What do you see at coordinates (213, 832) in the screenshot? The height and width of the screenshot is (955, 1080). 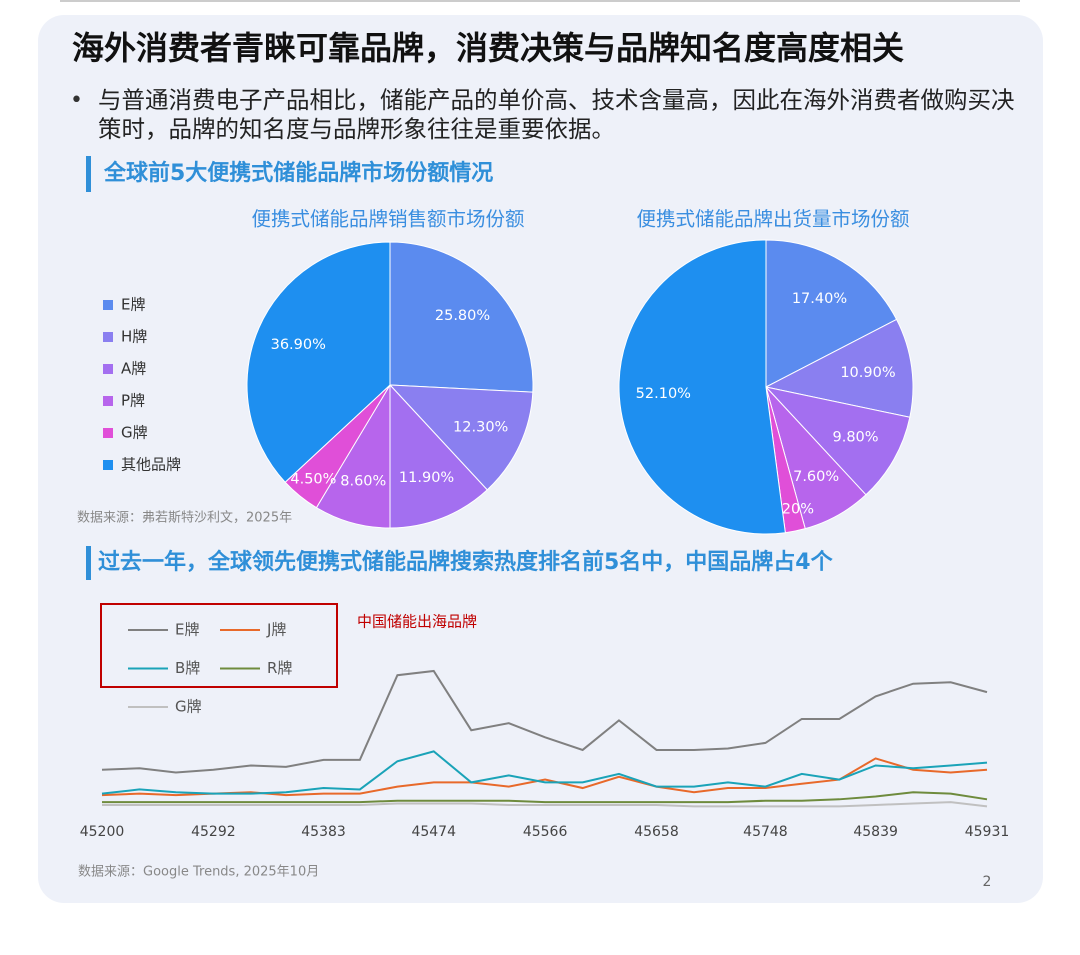 I see `x-tick-label: 45292` at bounding box center [213, 832].